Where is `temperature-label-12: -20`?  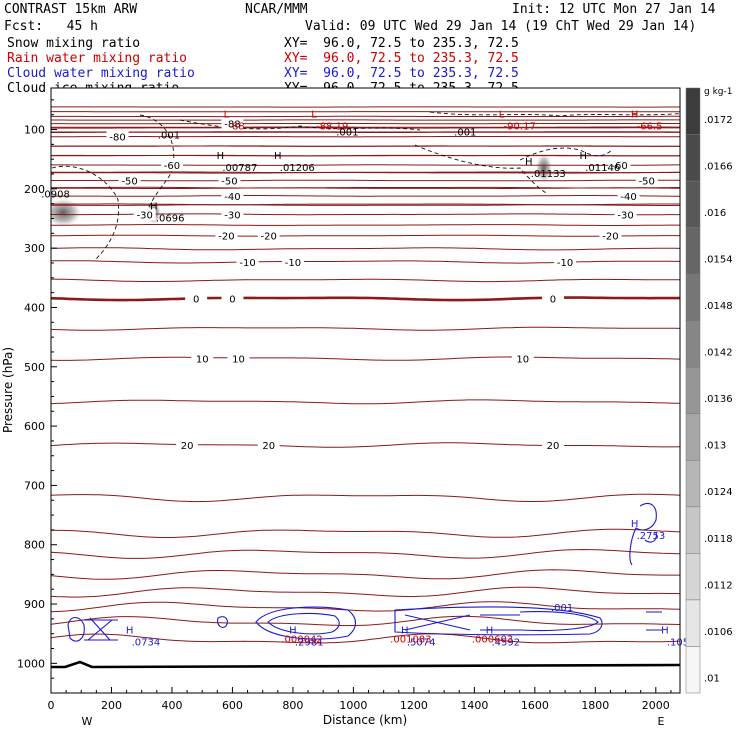
temperature-label-12: -20 is located at coordinates (226, 237).